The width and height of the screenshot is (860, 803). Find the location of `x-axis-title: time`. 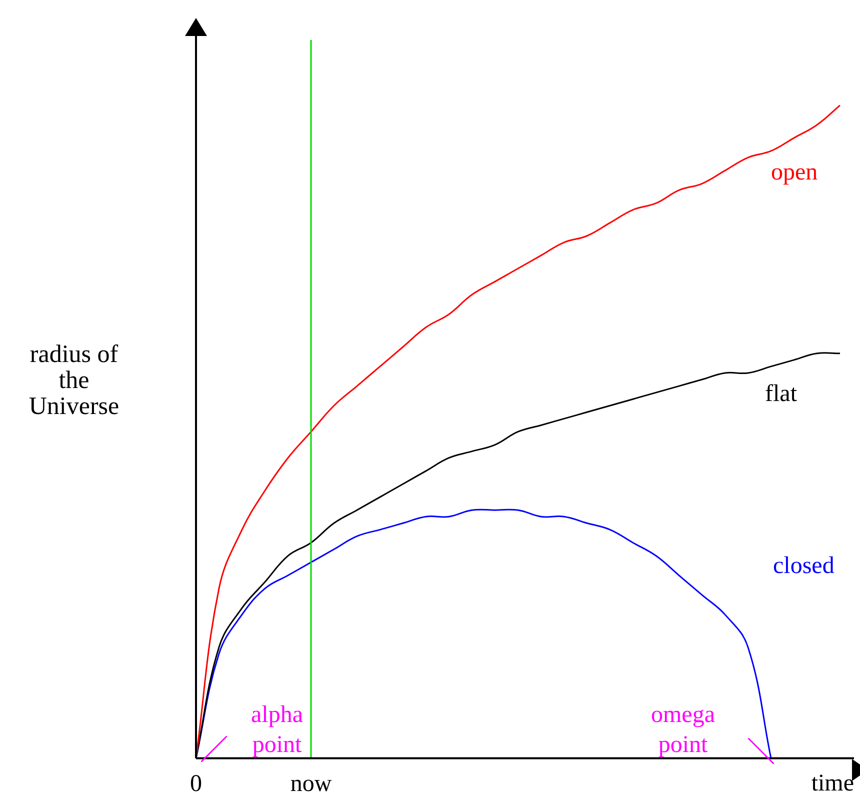

x-axis-title: time is located at coordinates (832, 783).